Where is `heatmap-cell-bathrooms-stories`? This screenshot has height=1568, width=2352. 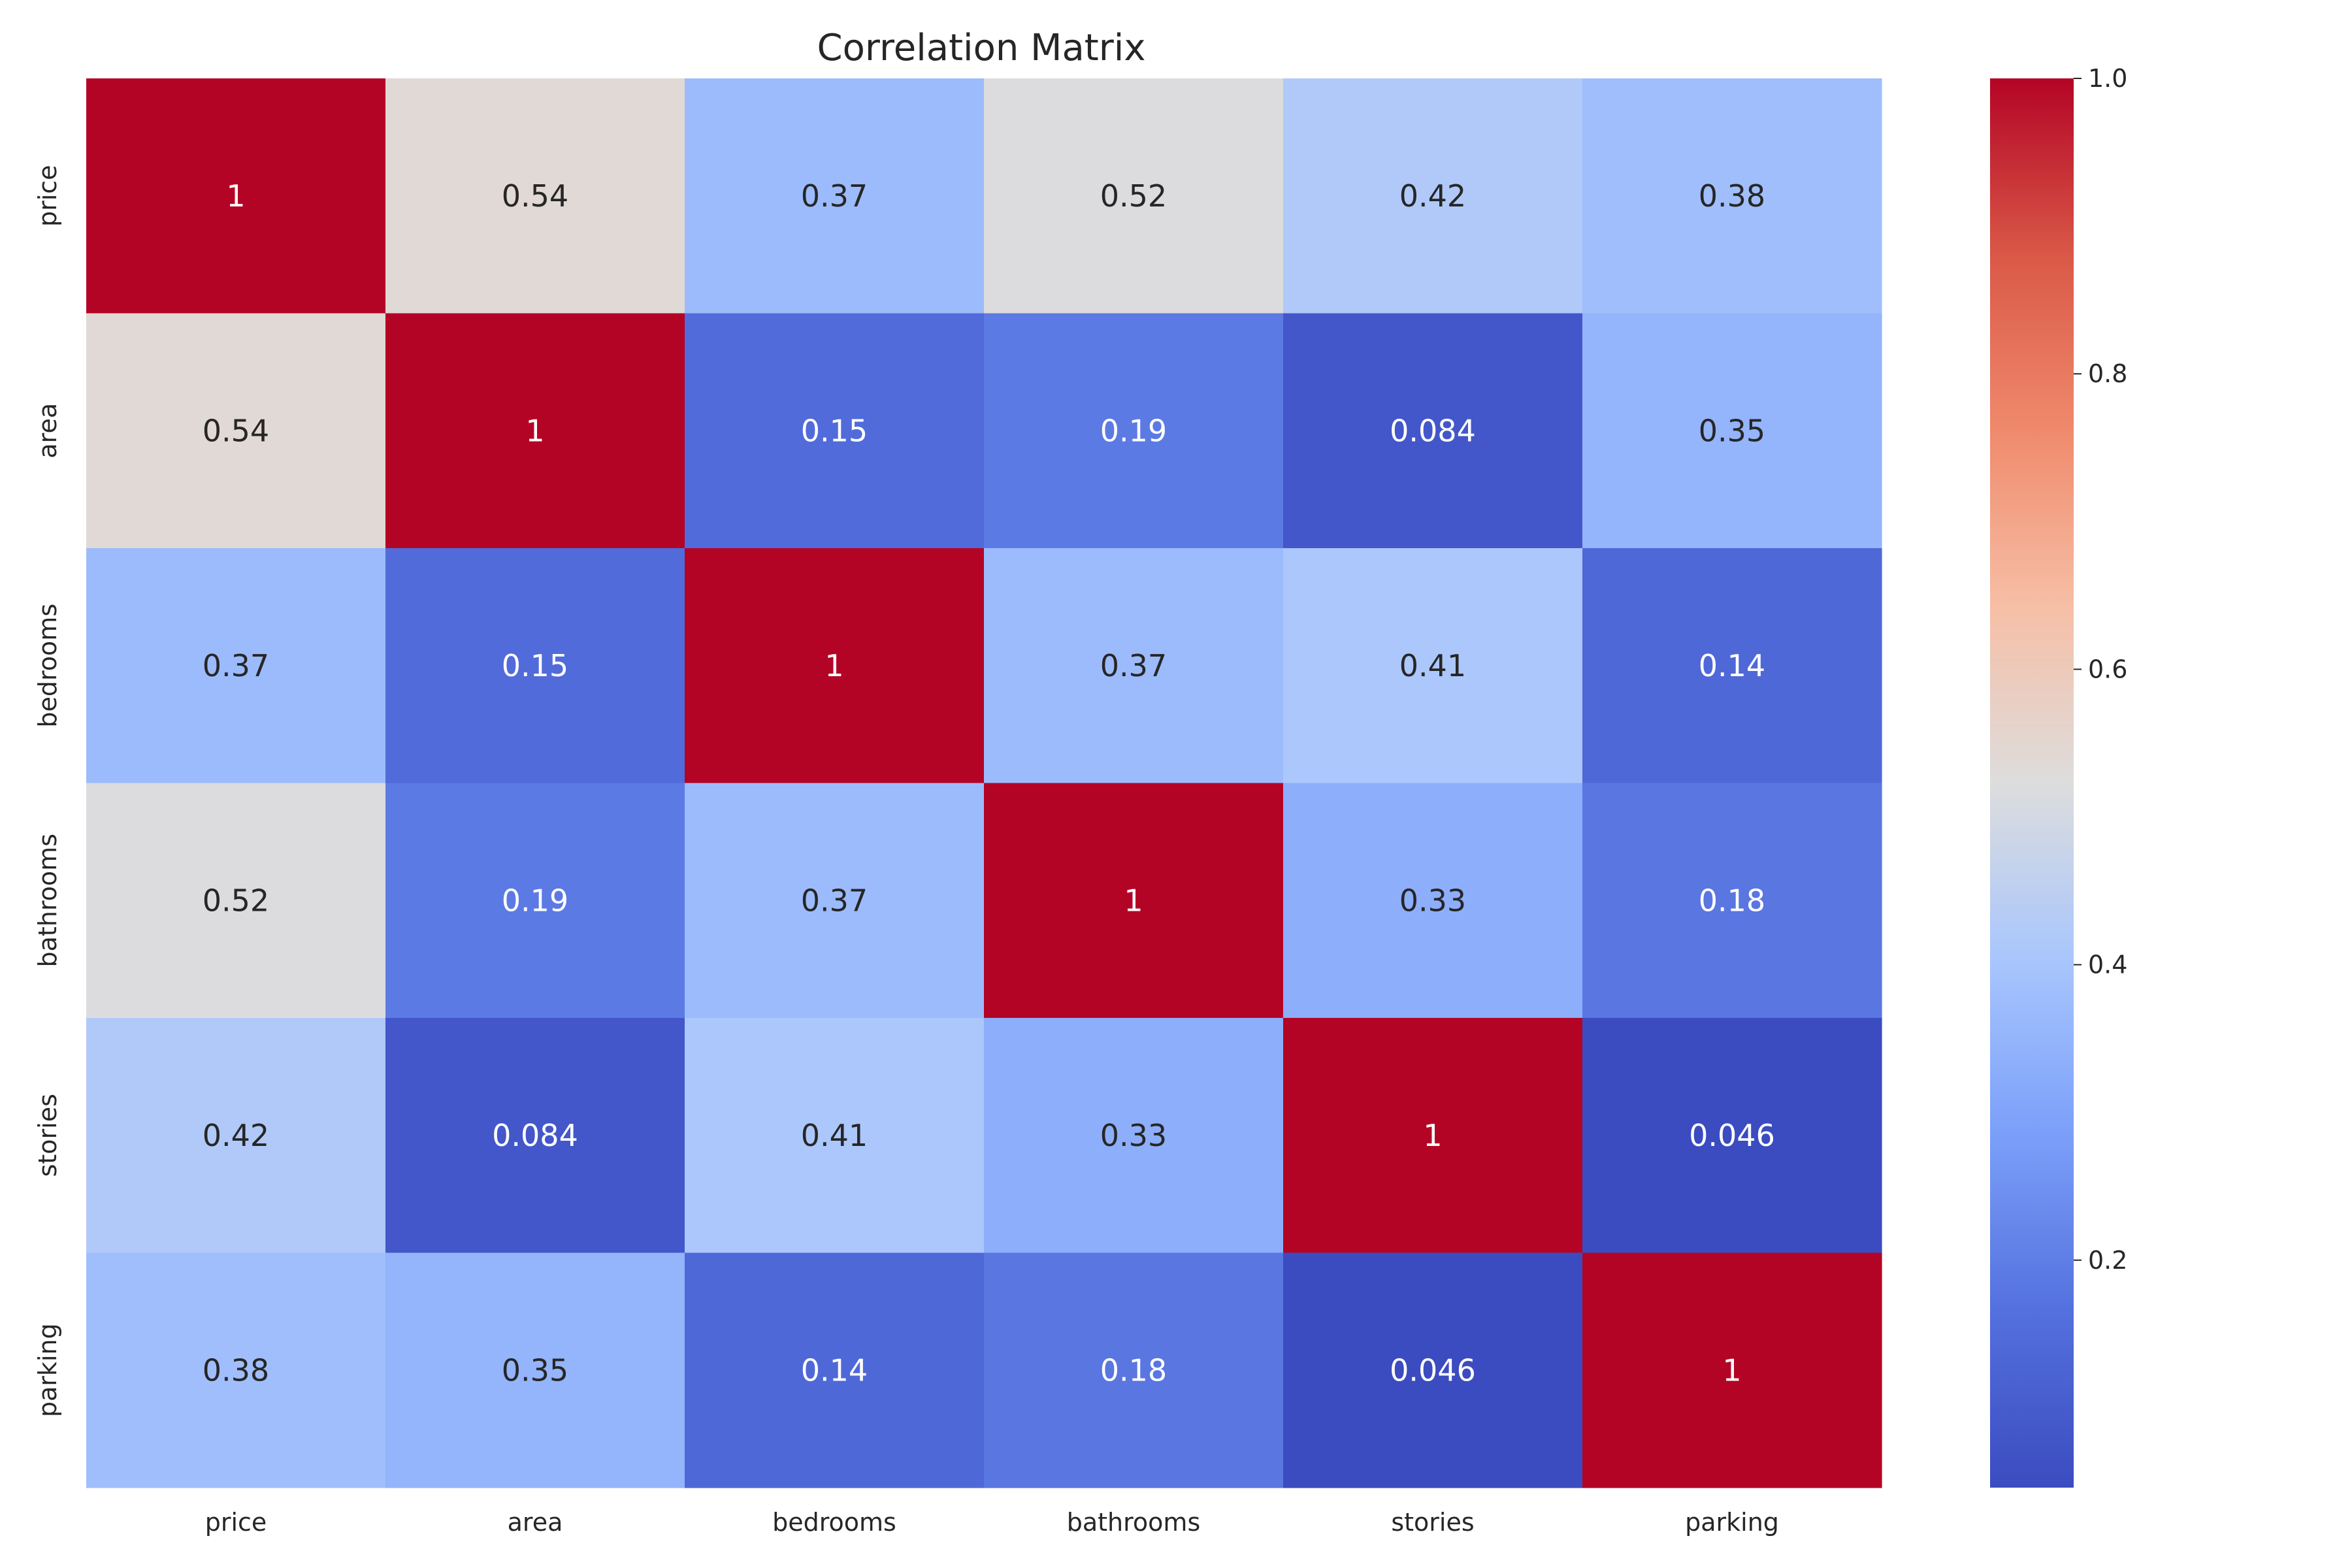 heatmap-cell-bathrooms-stories is located at coordinates (1433, 901).